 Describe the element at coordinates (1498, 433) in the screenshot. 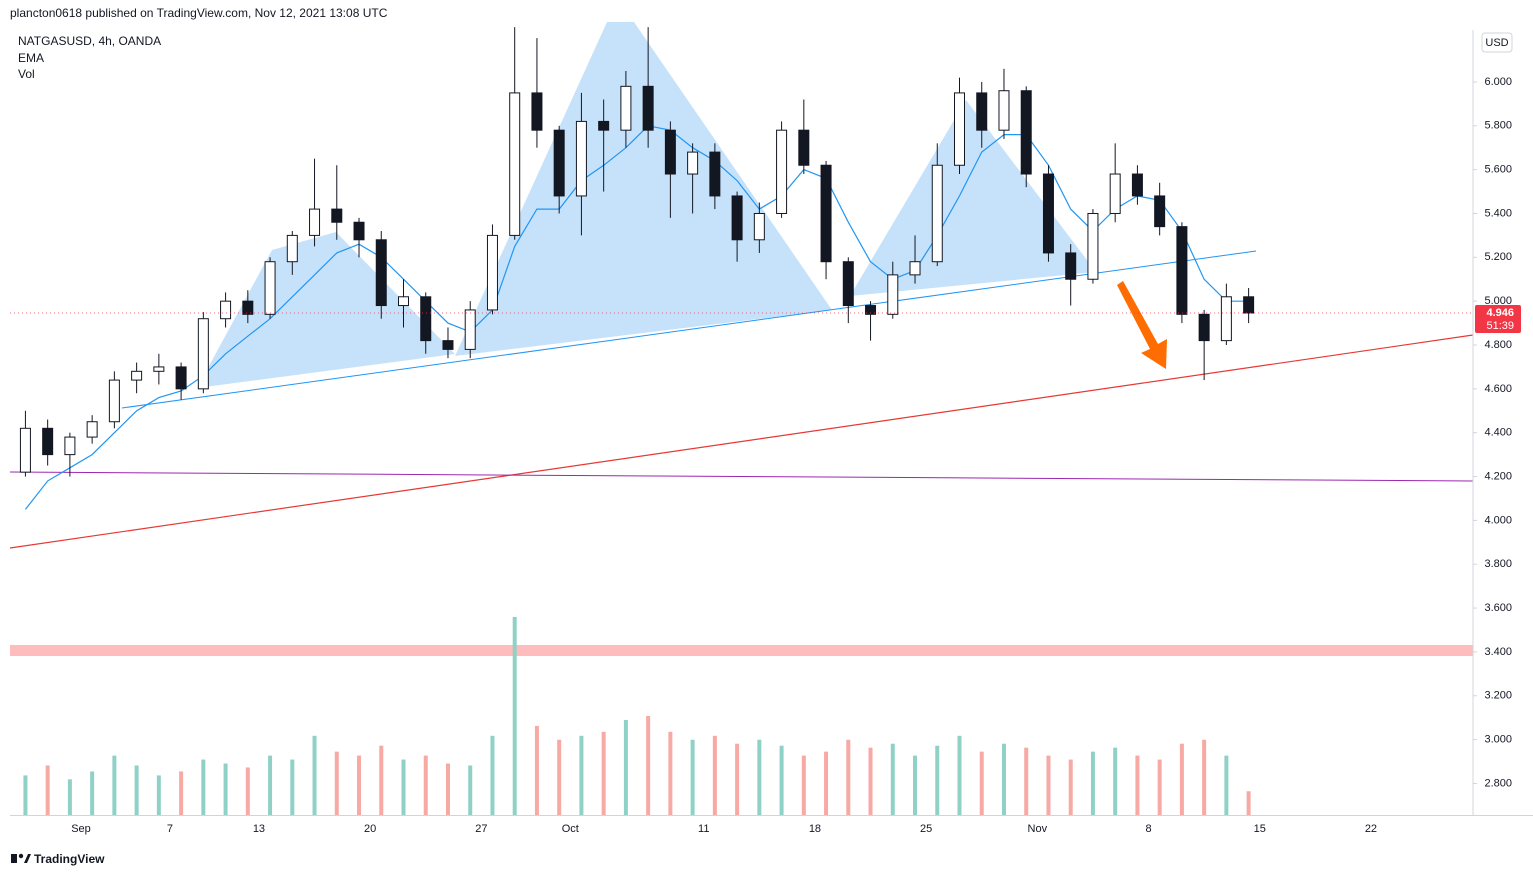

I see `y-tick-label: 4.400` at that location.